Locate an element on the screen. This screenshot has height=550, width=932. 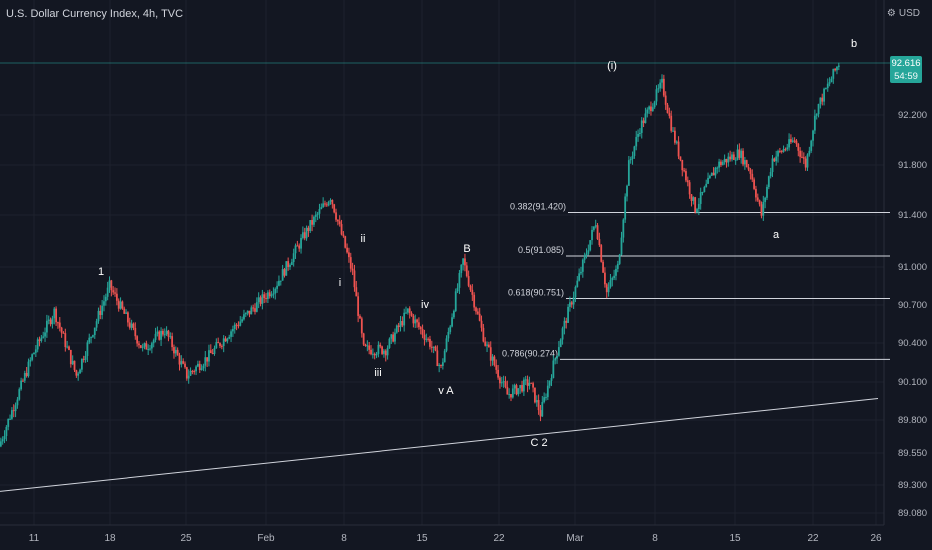
wave-label: 1 is located at coordinates (101, 272).